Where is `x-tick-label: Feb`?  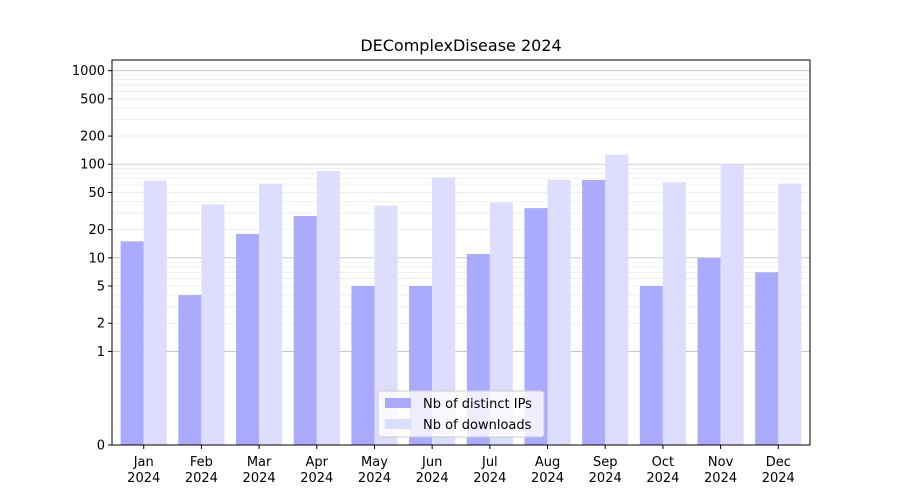 x-tick-label: Feb is located at coordinates (201, 462).